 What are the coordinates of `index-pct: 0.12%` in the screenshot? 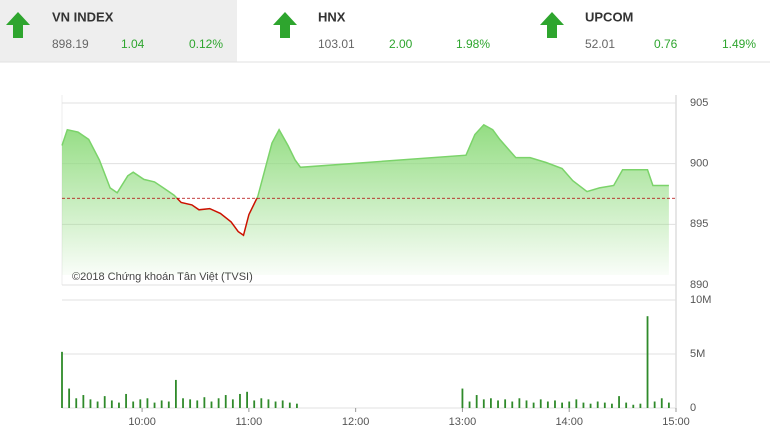 It's located at (206, 44).